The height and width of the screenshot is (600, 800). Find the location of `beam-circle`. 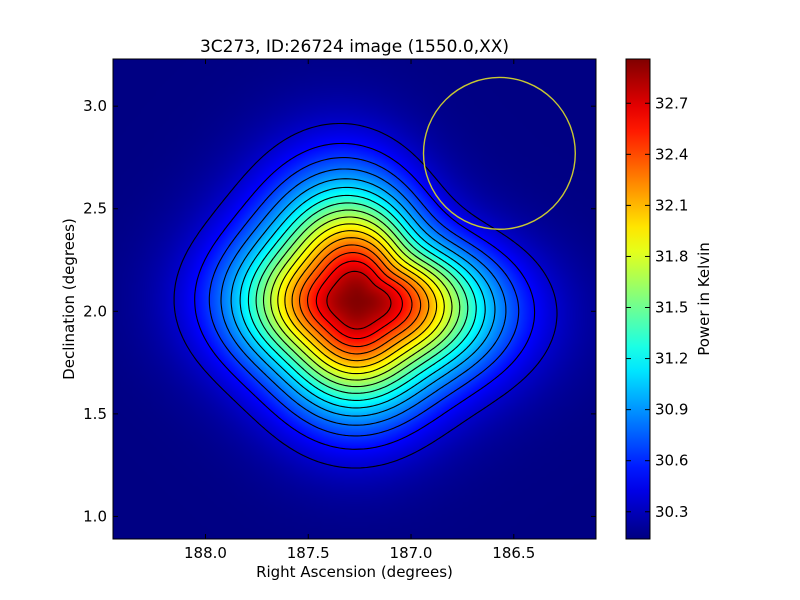

beam-circle is located at coordinates (499, 153).